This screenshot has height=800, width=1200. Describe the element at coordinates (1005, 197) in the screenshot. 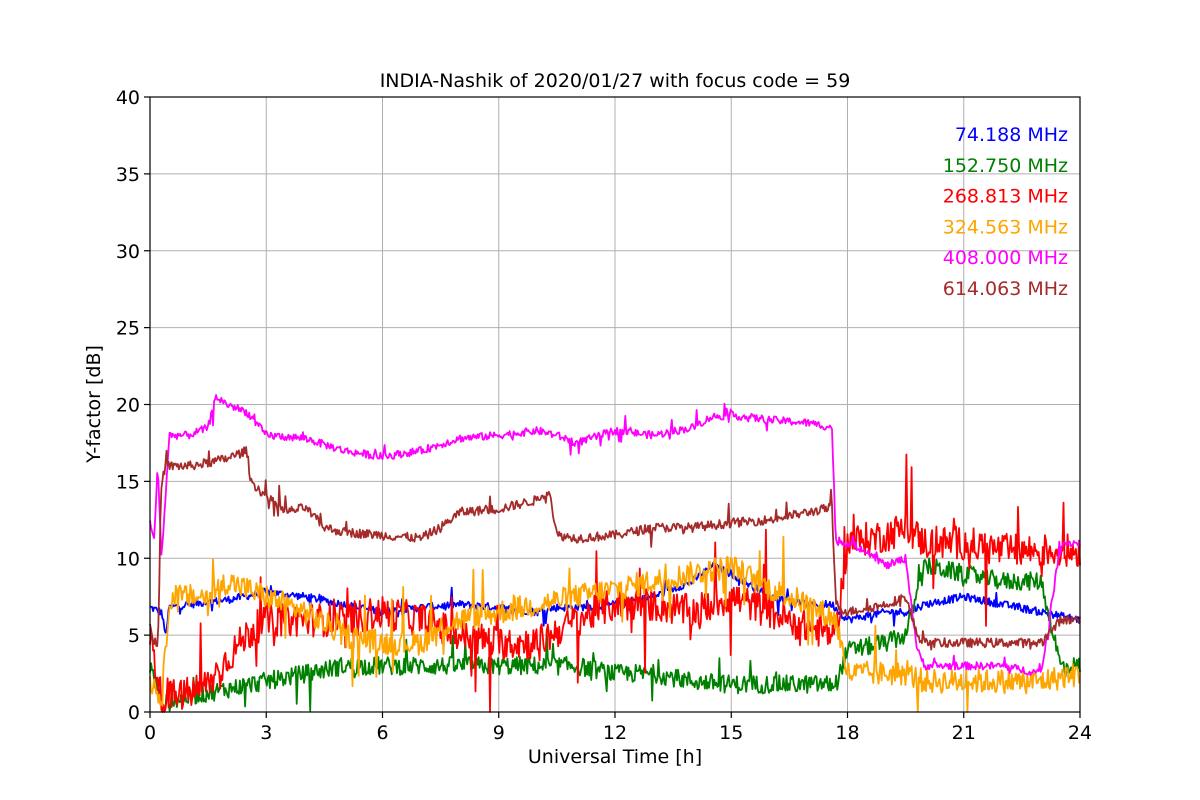

I see `legend-entry: 268.813 MHz` at that location.